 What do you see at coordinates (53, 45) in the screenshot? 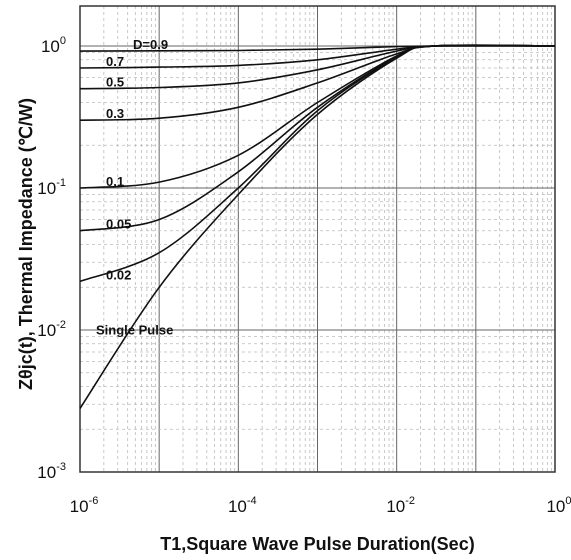
I see `y-tick-label: 10⁰` at bounding box center [53, 45].